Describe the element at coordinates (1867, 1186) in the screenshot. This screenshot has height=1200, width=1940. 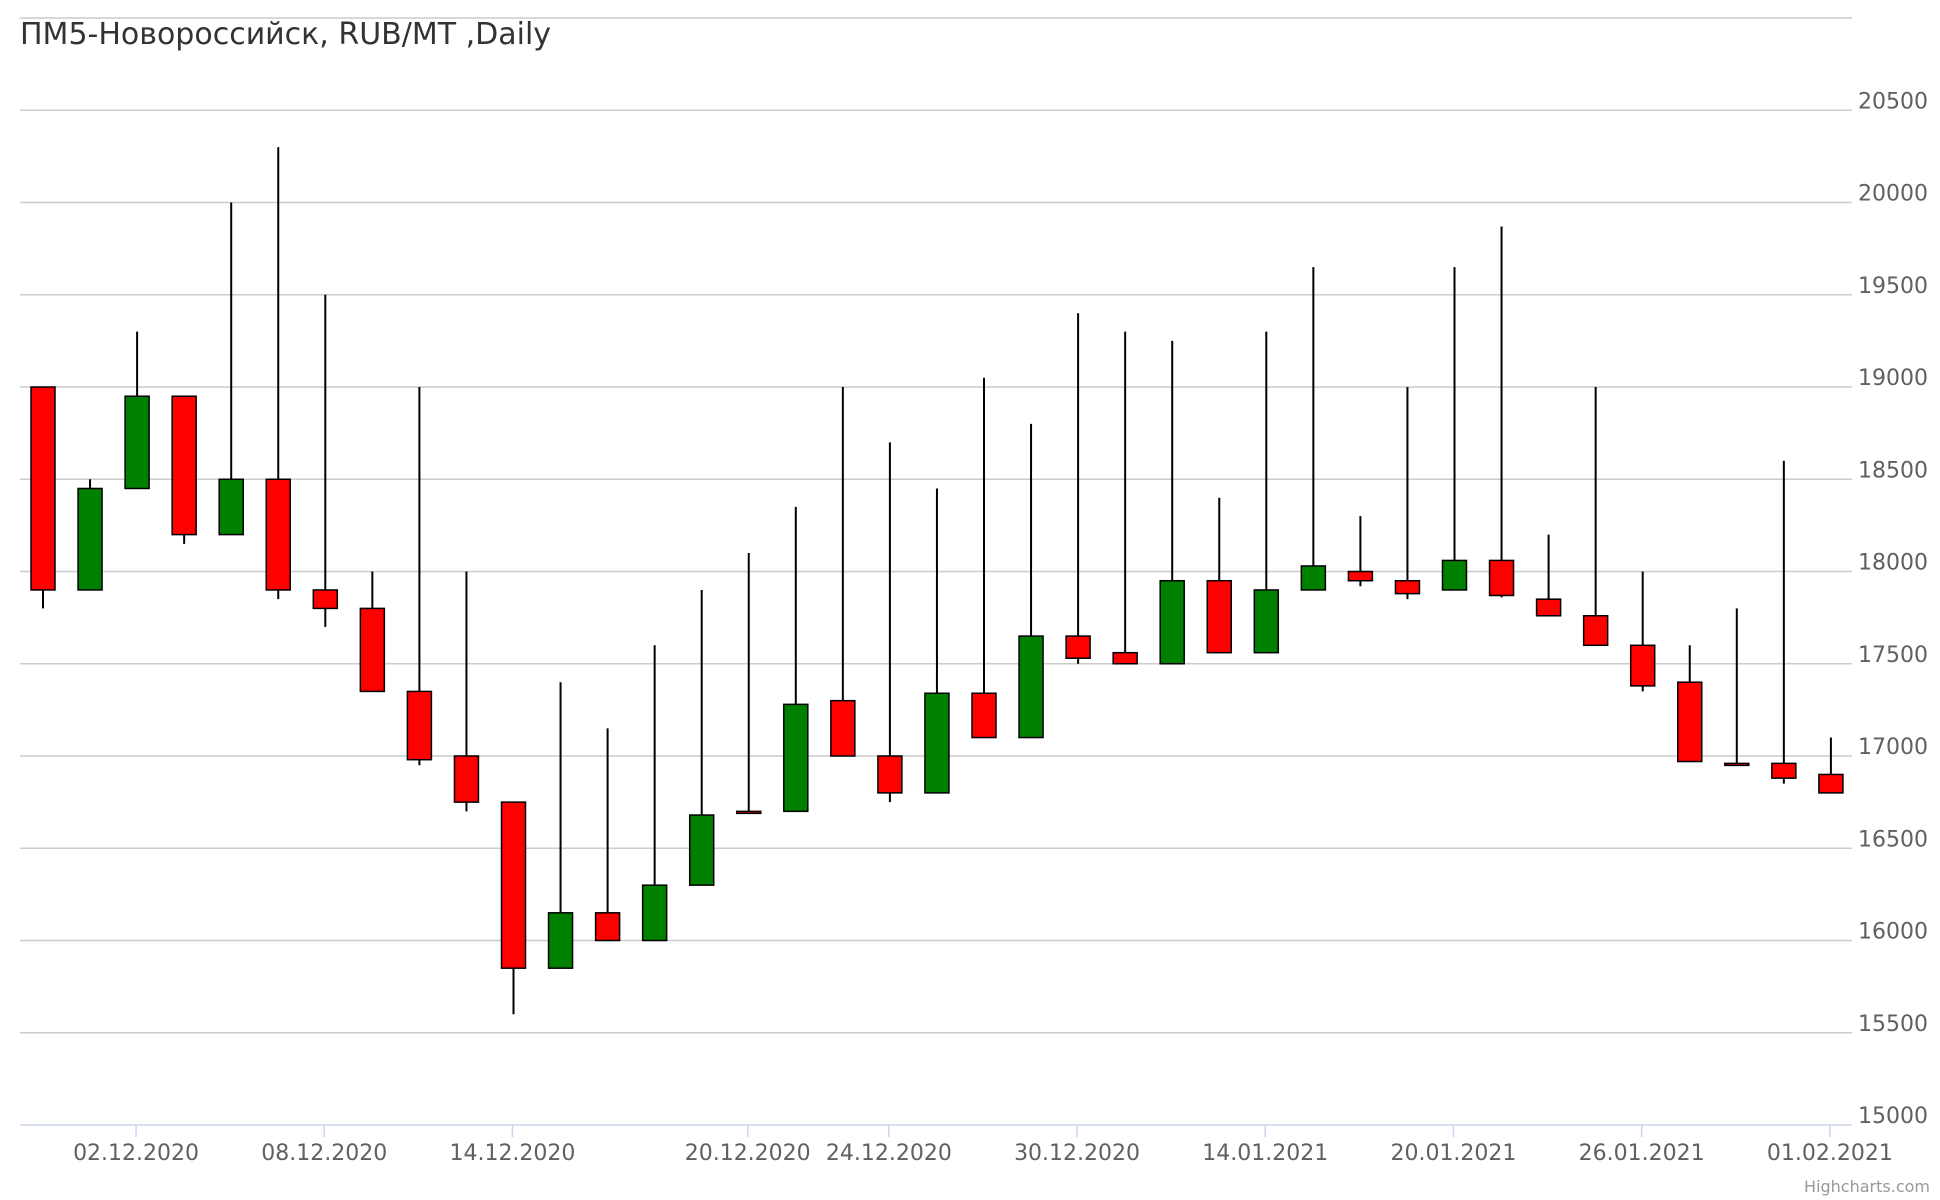
I see `credits-link: Highcharts.com` at that location.